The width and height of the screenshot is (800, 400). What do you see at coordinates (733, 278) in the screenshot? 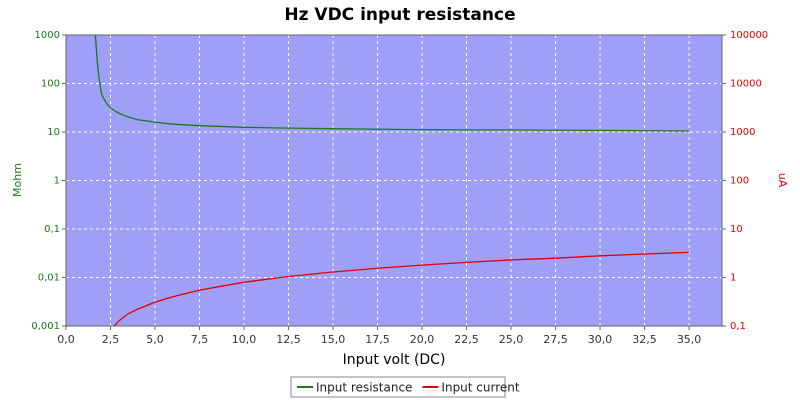
I see `y2-tick-label: 1` at bounding box center [733, 278].